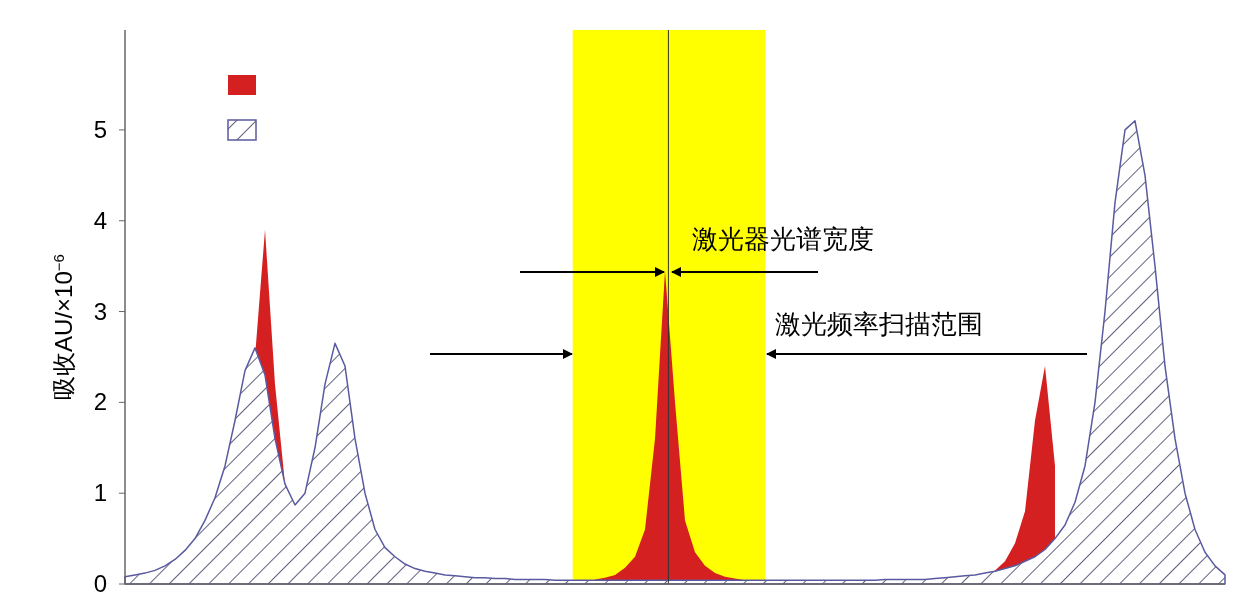  What do you see at coordinates (100, 583) in the screenshot?
I see `y-tick-label: 0` at bounding box center [100, 583].